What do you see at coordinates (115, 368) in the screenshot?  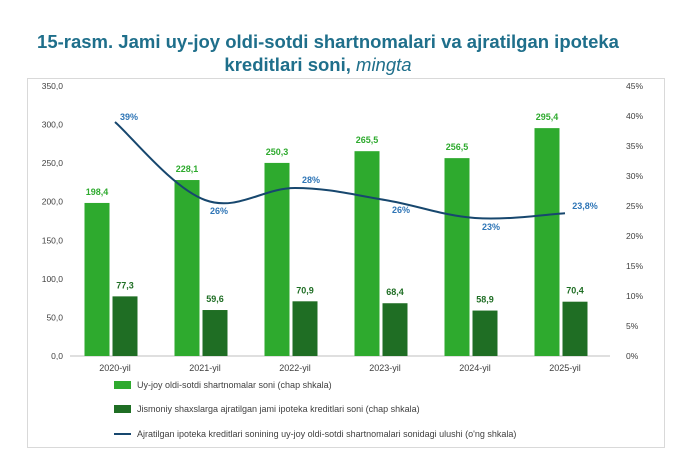 I see `x-tick-label: 2020-yil` at bounding box center [115, 368].